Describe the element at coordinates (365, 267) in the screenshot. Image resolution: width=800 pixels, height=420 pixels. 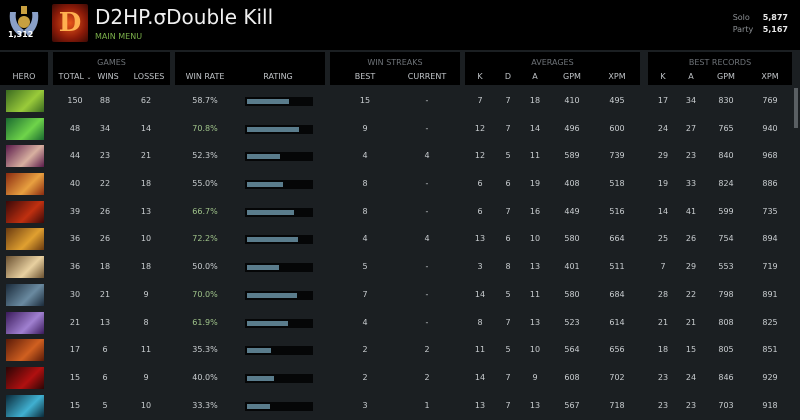
I see `cell-best: 5` at that location.